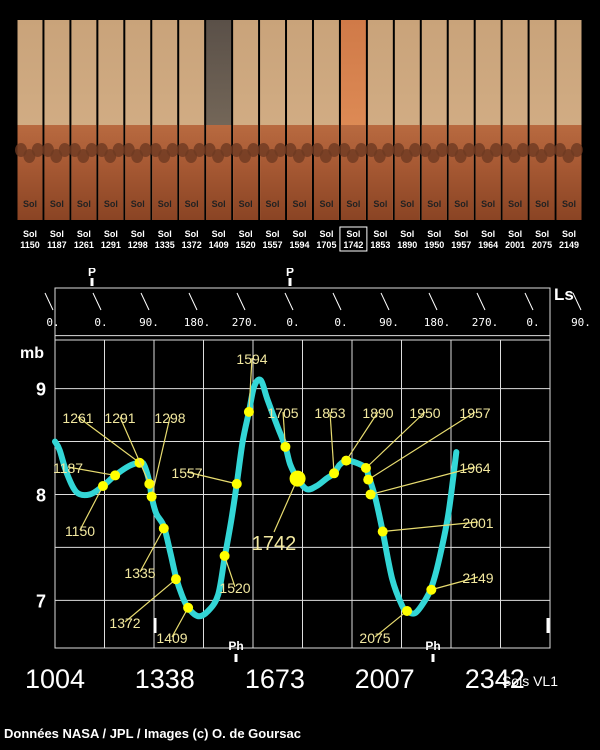 This screenshot has width=600, height=750. I want to click on x-tick-label: 1338, so click(165, 679).